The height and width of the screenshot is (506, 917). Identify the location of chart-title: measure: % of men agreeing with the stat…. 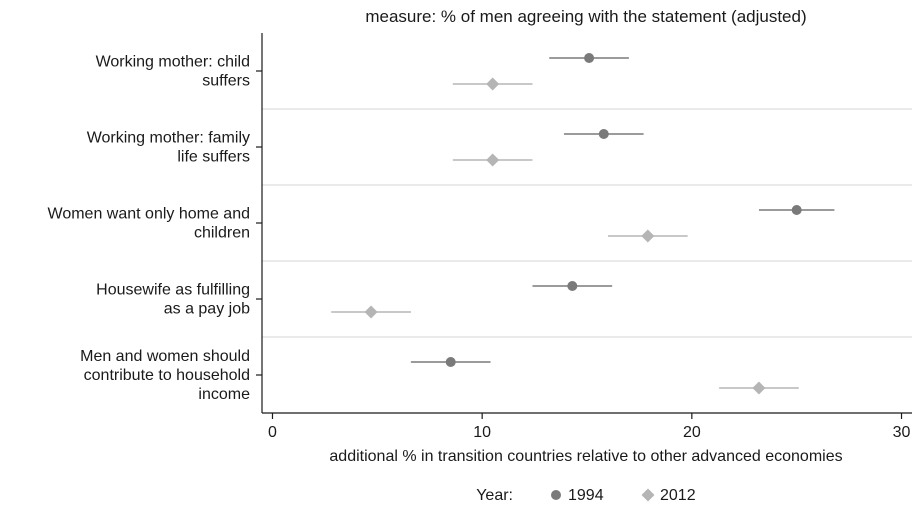
(585, 16).